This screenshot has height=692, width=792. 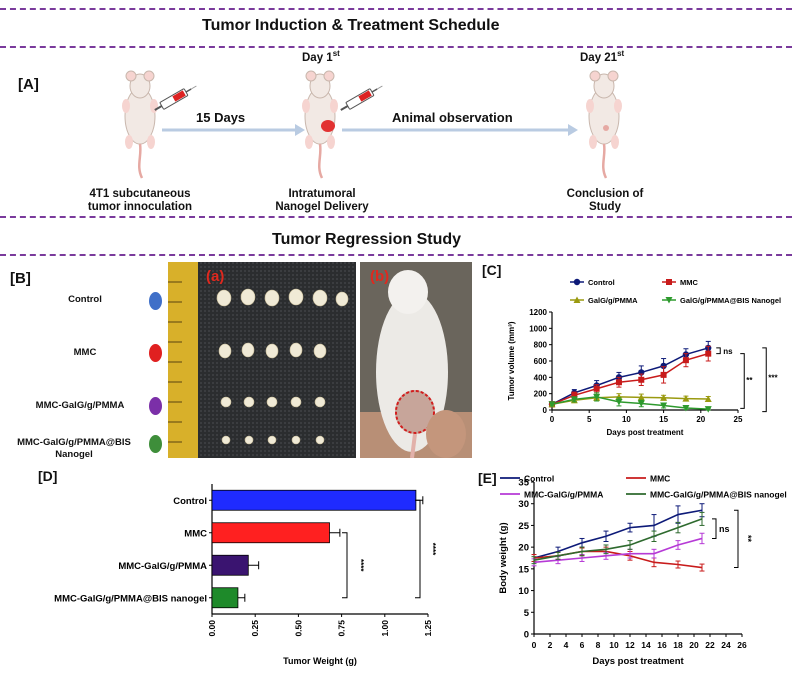 I want to click on panel-label-b: [B], so click(x=20, y=278).